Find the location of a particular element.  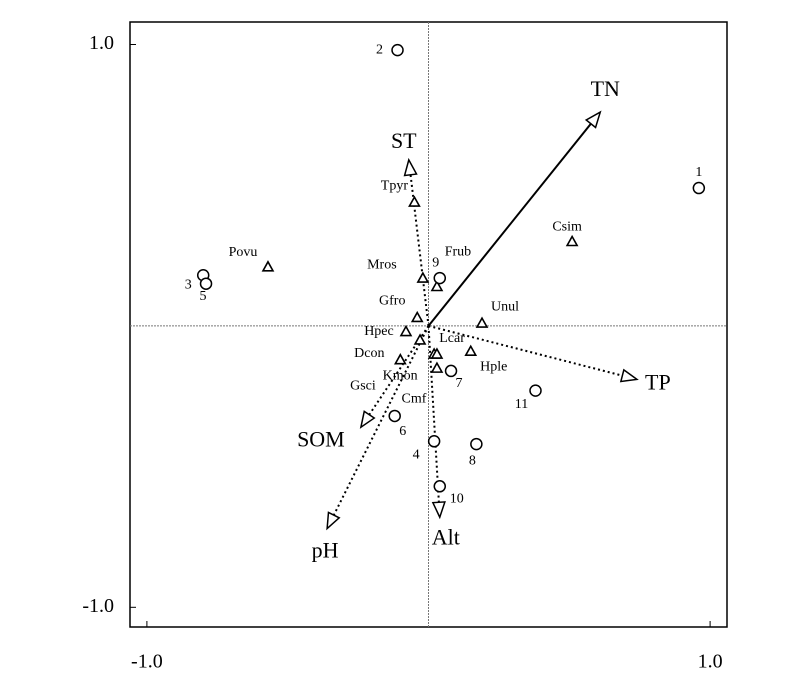

species-label: Unul is located at coordinates (505, 306).